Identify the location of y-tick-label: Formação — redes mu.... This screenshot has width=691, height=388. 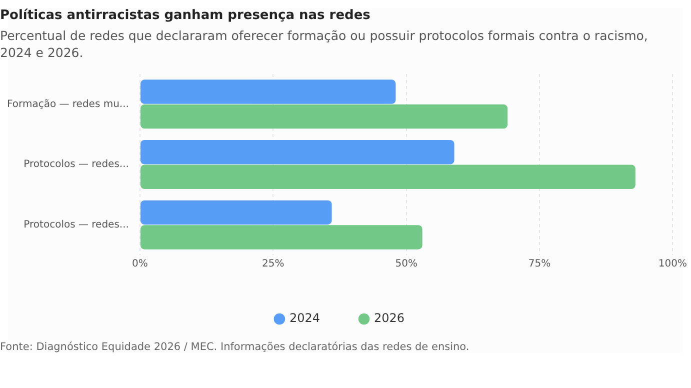
(68, 104).